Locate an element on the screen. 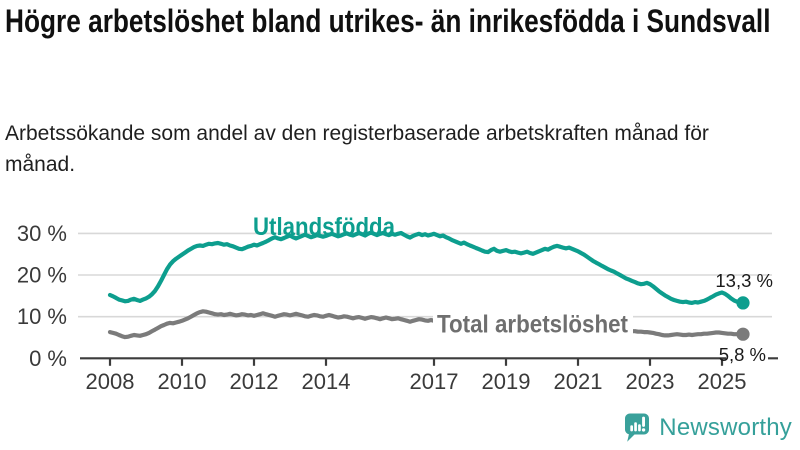 This screenshot has width=800, height=450. x-tick-label: 2021 is located at coordinates (578, 381).